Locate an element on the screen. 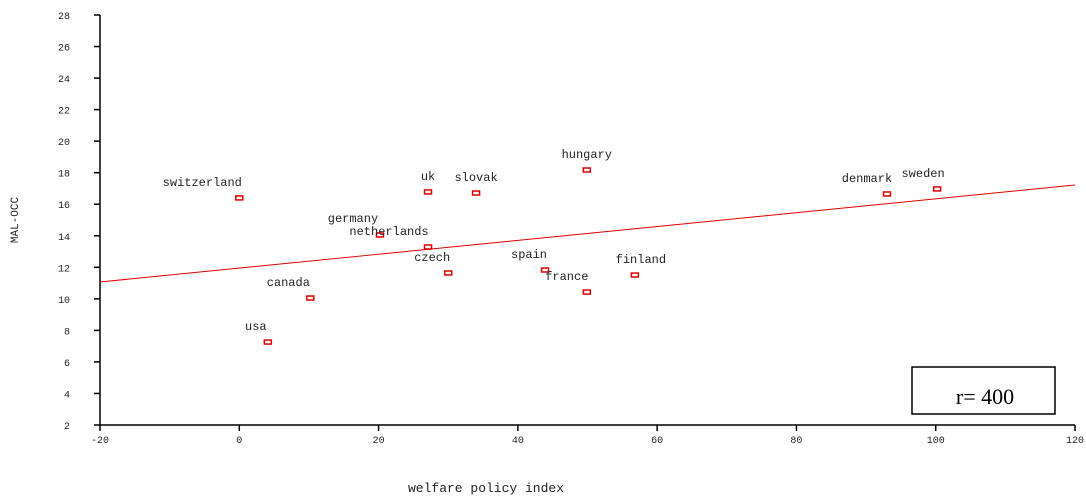 The image size is (1086, 500). point-label: netherlands is located at coordinates (388, 232).